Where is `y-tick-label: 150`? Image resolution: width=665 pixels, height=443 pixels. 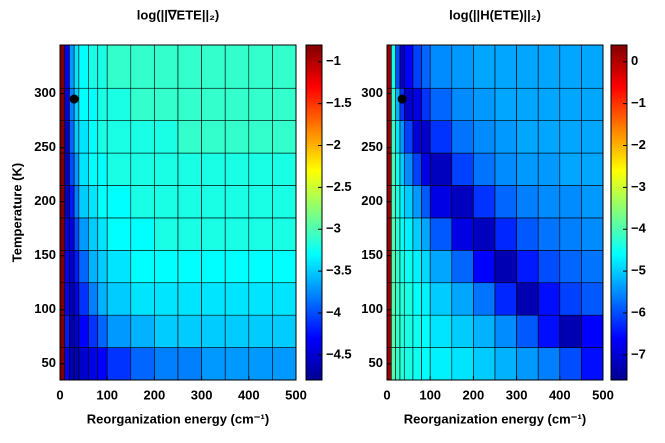
y-tick-label: 150 is located at coordinates (372, 254).